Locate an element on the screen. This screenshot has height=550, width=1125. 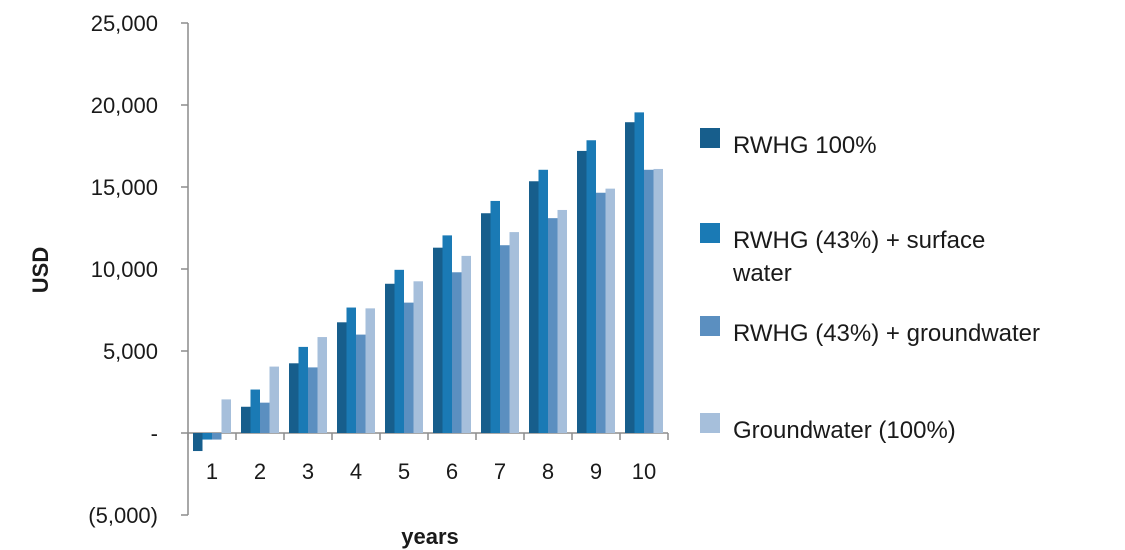
legend-item: RWHG (43%) + groundwater is located at coordinates (870, 331).